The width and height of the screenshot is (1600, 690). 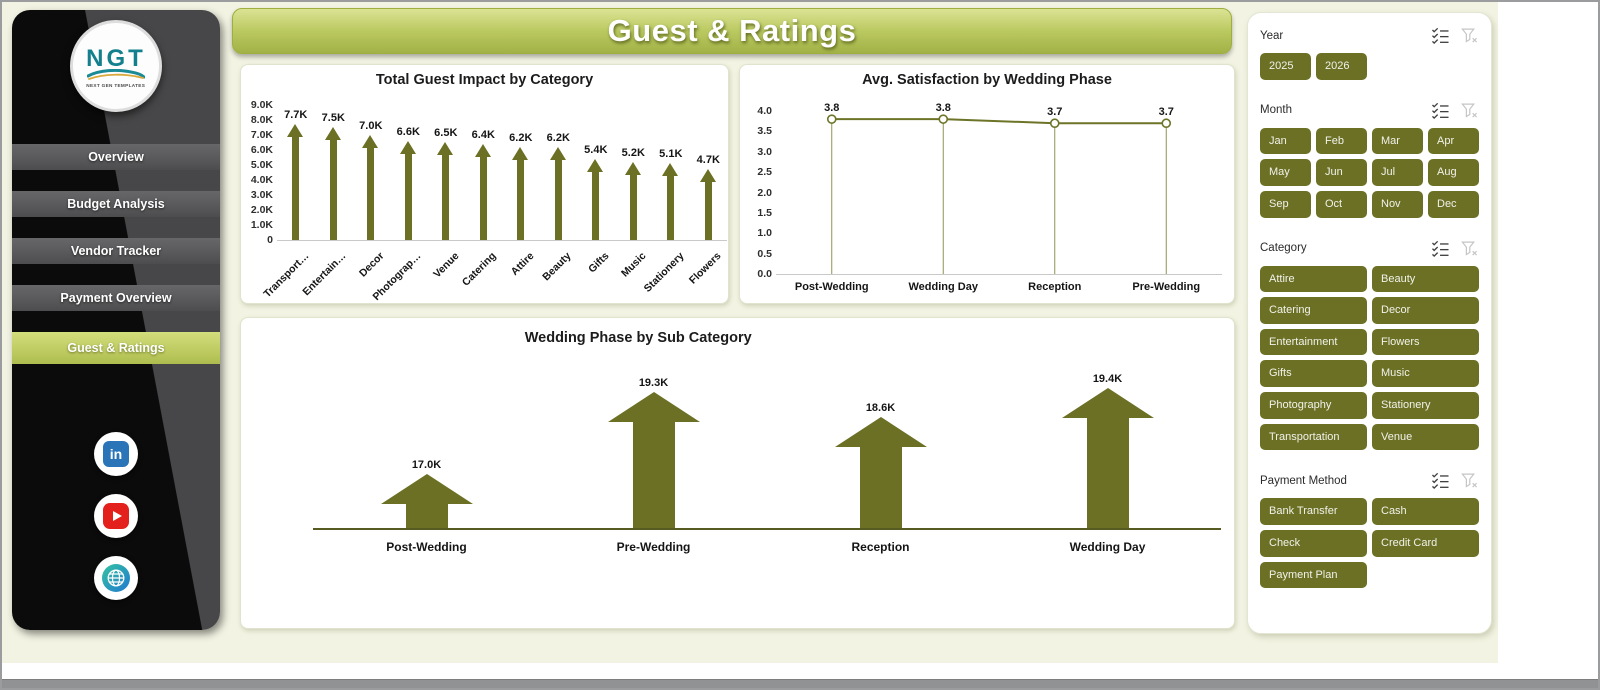 I want to click on logo-swoosh-icon, so click(x=116, y=74).